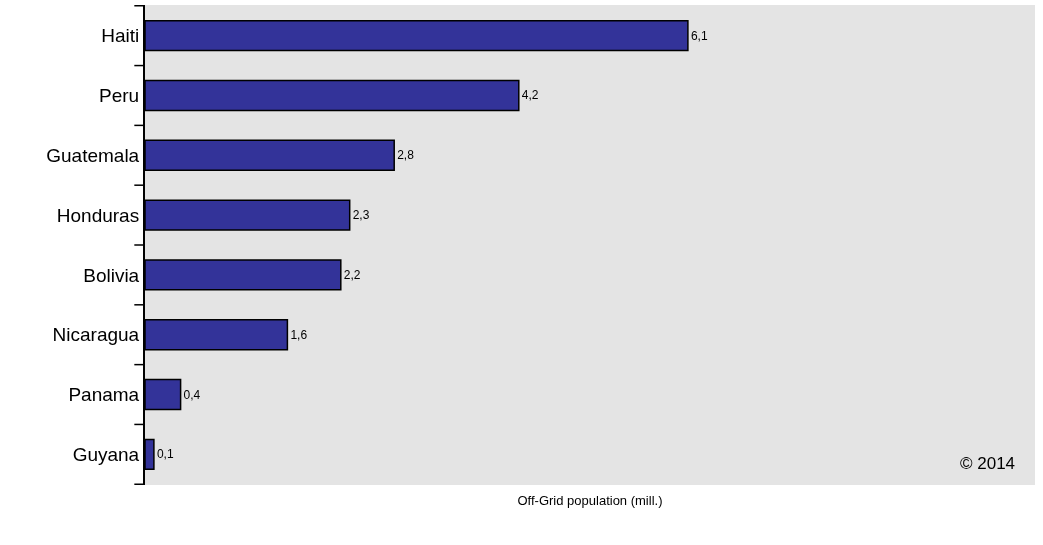  Describe the element at coordinates (406, 155) in the screenshot. I see `data-label: 2,8` at that location.